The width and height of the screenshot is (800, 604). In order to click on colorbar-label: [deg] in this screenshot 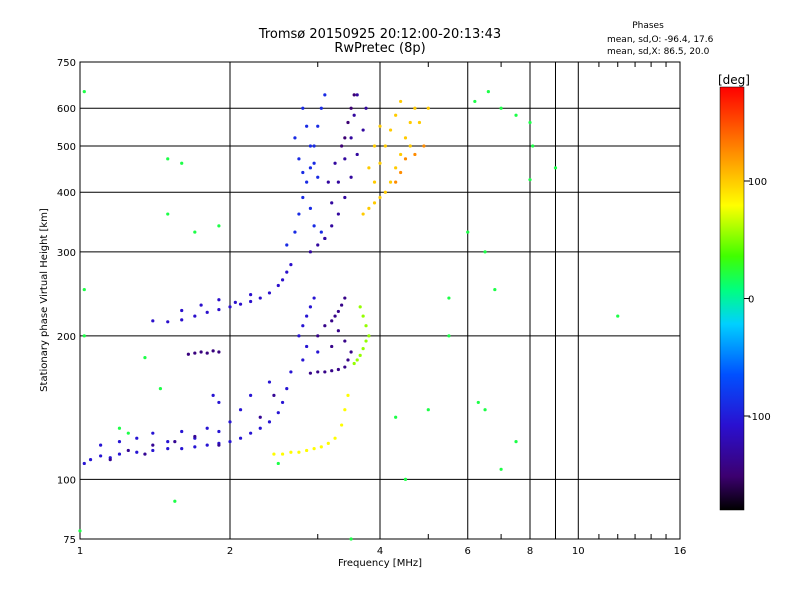, I will do `click(734, 80)`.